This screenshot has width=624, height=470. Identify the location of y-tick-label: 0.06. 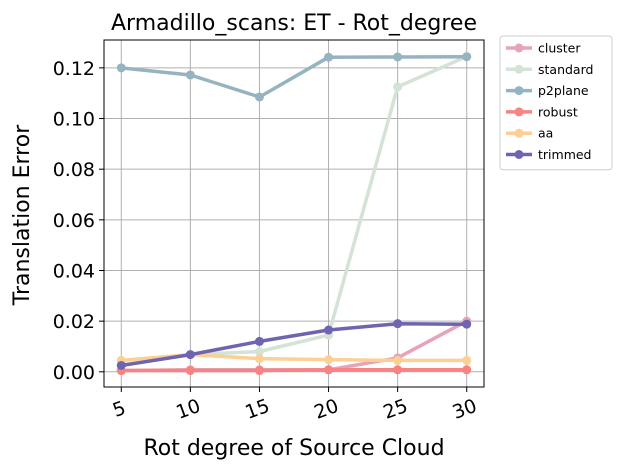
(74, 221).